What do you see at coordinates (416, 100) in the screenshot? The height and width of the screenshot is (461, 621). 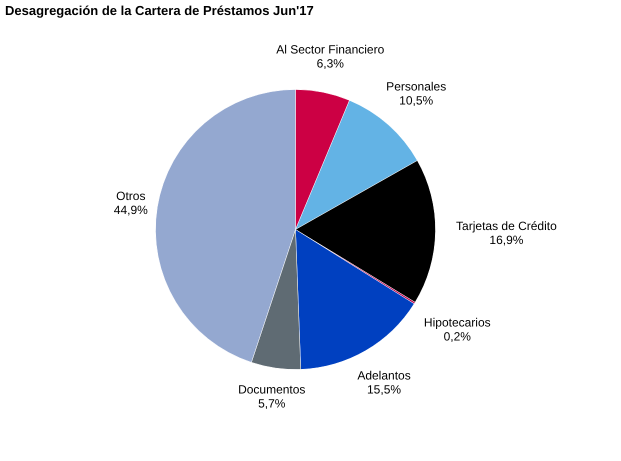 I see `data-label: 10,5%` at bounding box center [416, 100].